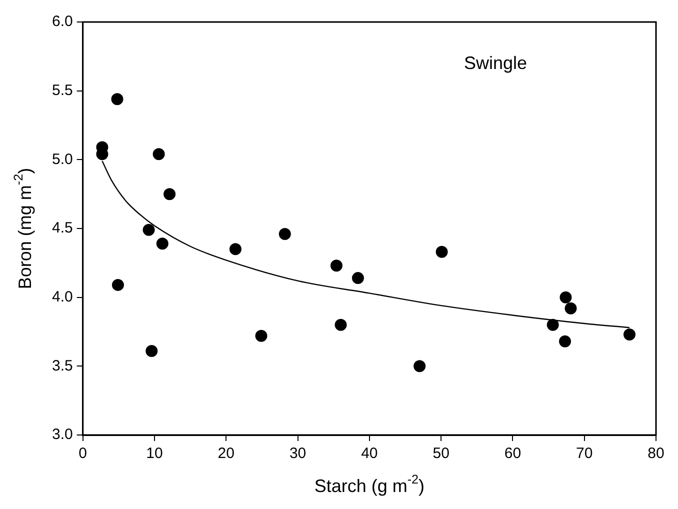 The height and width of the screenshot is (509, 678). I want to click on y-tick-label: 4.5, so click(62, 228).